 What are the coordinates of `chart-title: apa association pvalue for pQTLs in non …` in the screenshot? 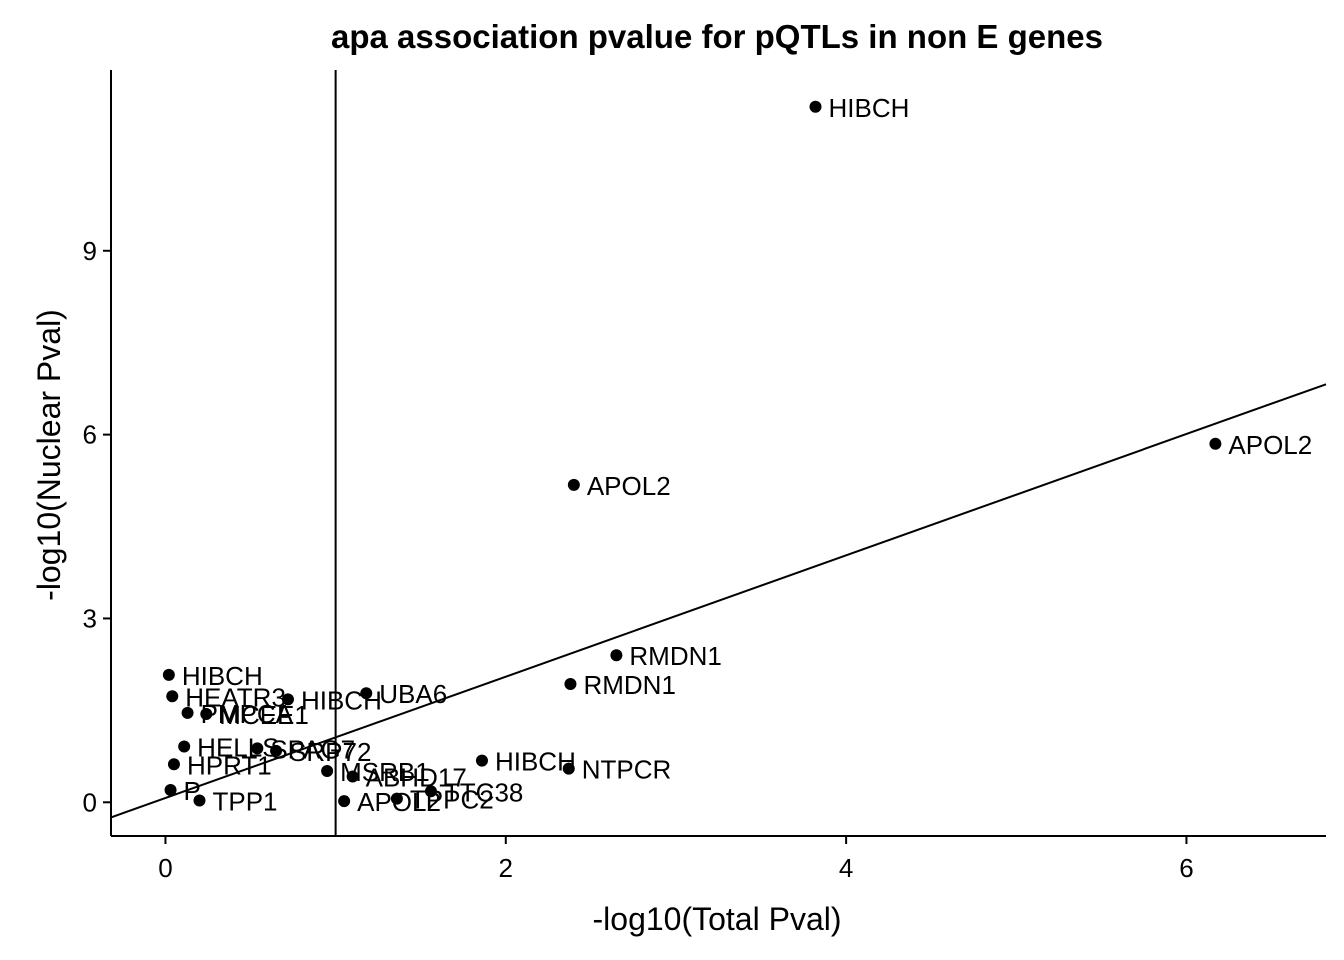 It's located at (717, 36).